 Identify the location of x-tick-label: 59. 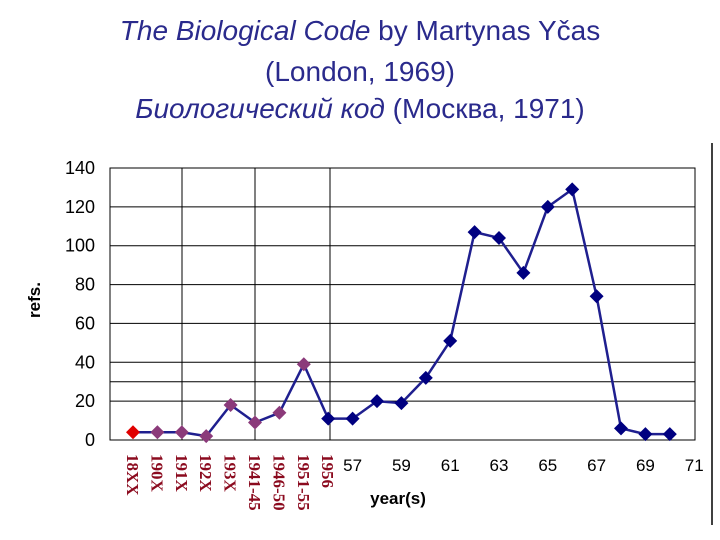
(401, 465).